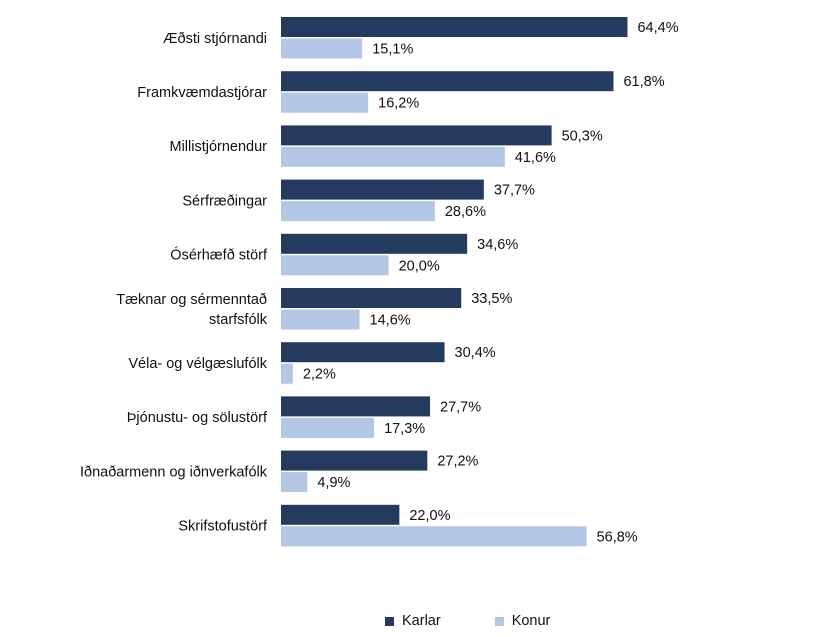  What do you see at coordinates (460, 407) in the screenshot?
I see `data-label-karlar-7: 27,7%` at bounding box center [460, 407].